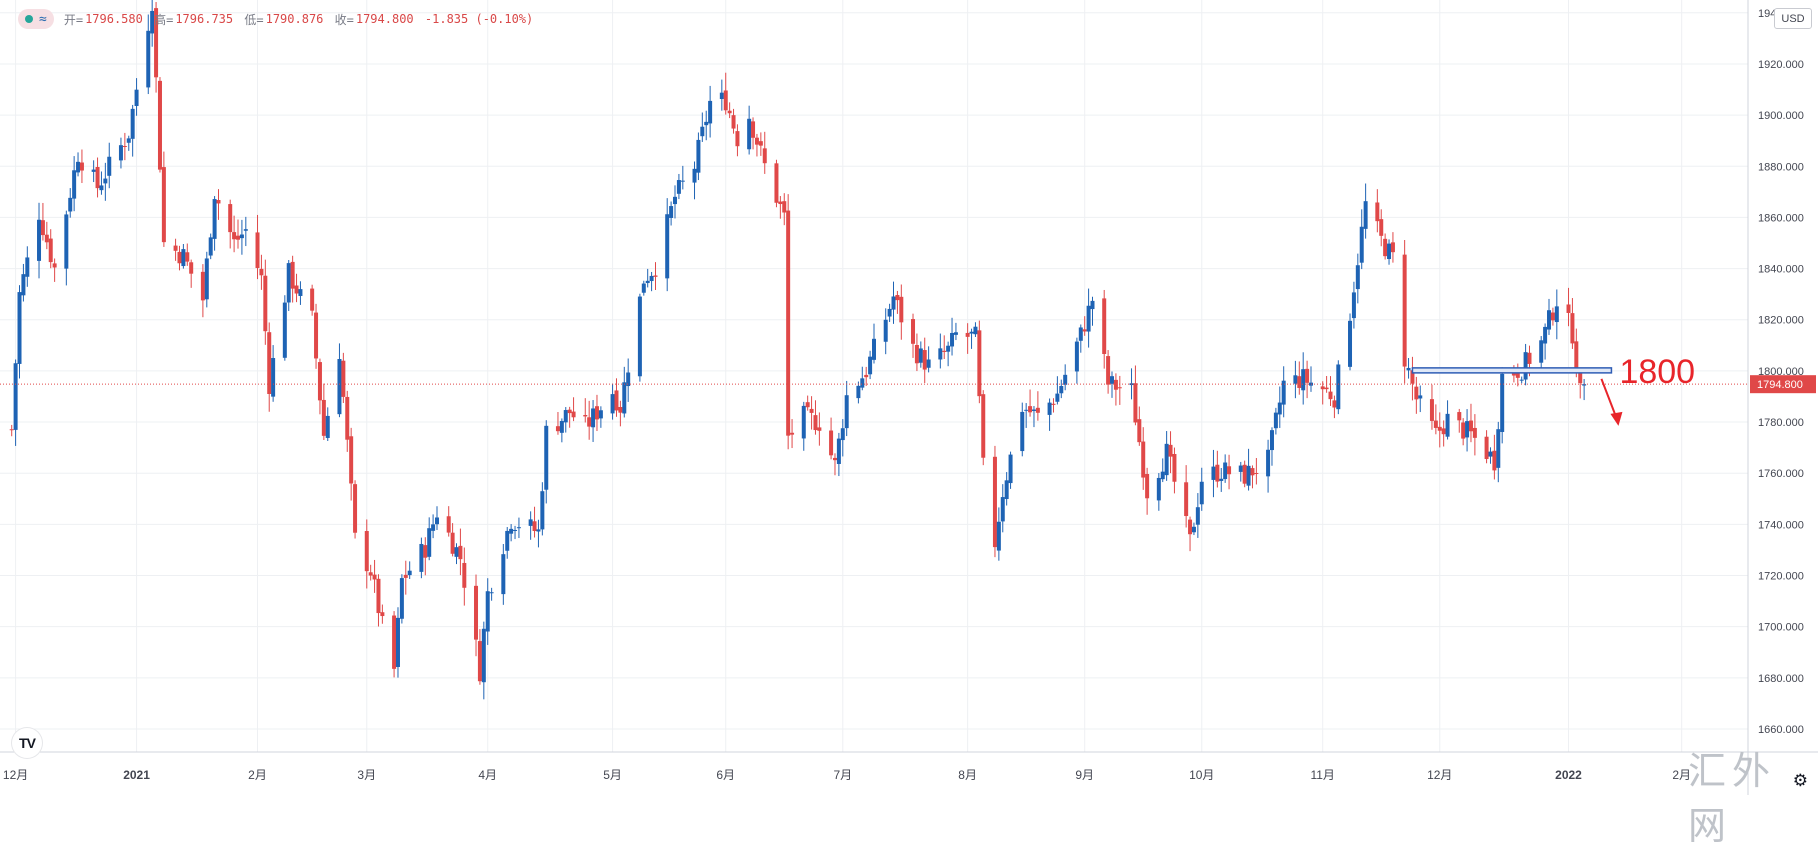  Describe the element at coordinates (164, 19) in the screenshot. I see `high-label: 高=` at that location.